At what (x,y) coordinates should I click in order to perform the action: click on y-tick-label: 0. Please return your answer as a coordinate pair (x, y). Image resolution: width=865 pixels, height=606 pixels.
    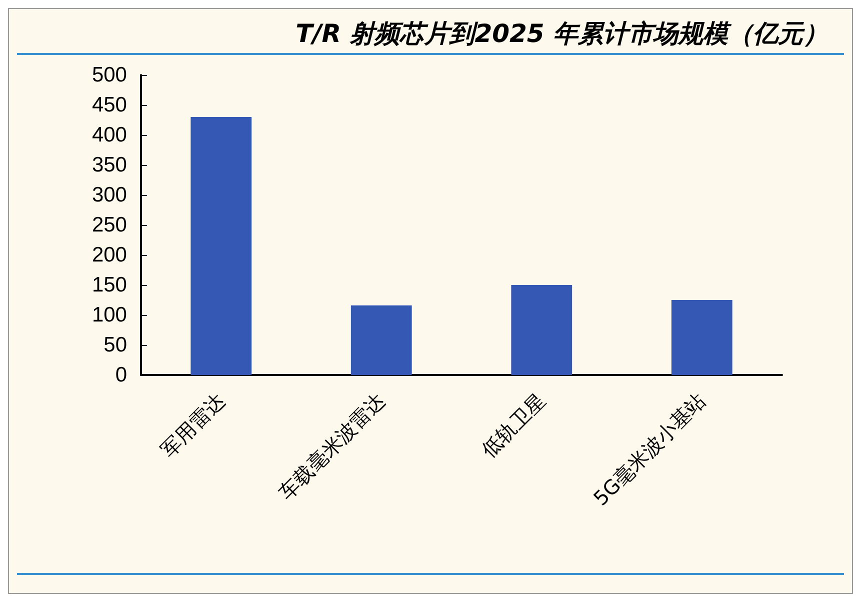
    Looking at the image, I should click on (121, 375).